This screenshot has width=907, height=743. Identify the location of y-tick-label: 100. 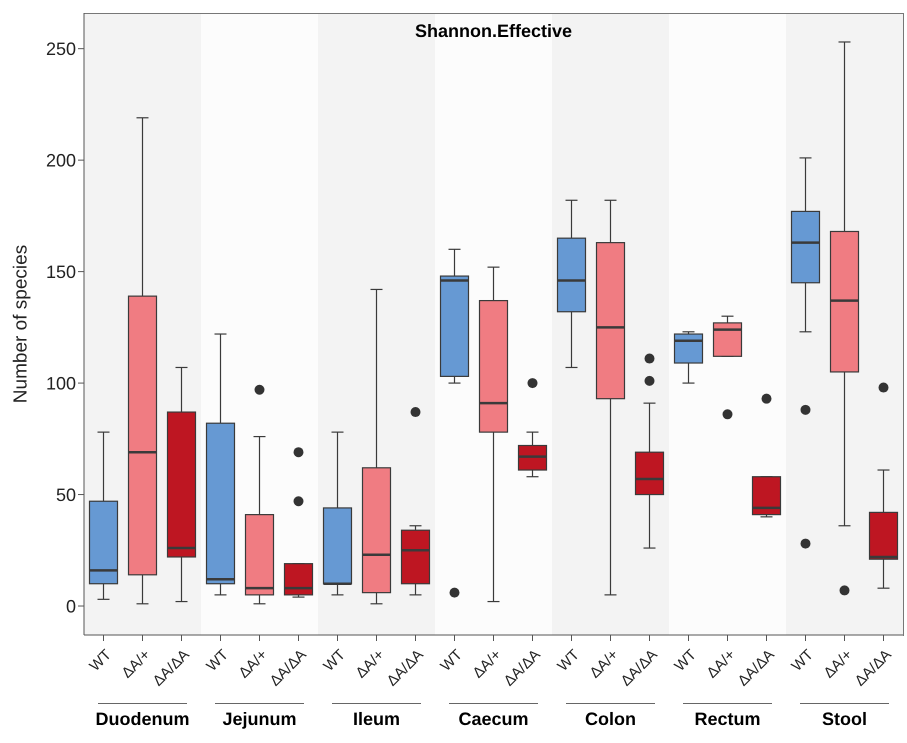
(61, 383).